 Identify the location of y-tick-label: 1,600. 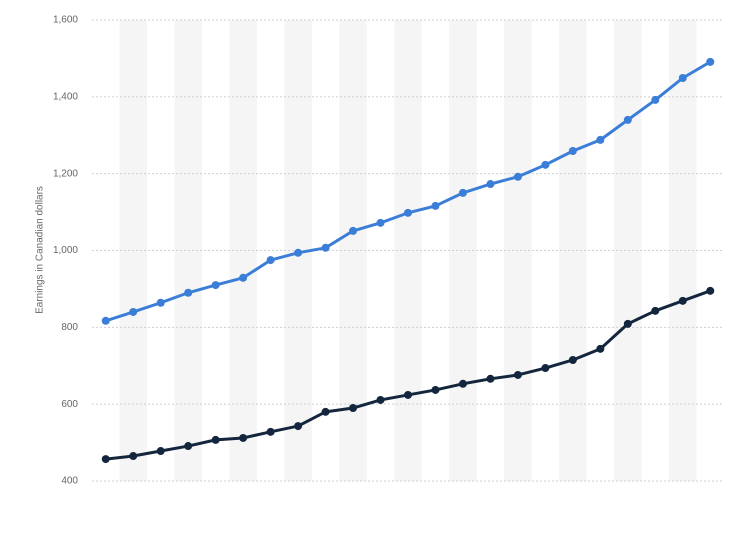
(65, 20).